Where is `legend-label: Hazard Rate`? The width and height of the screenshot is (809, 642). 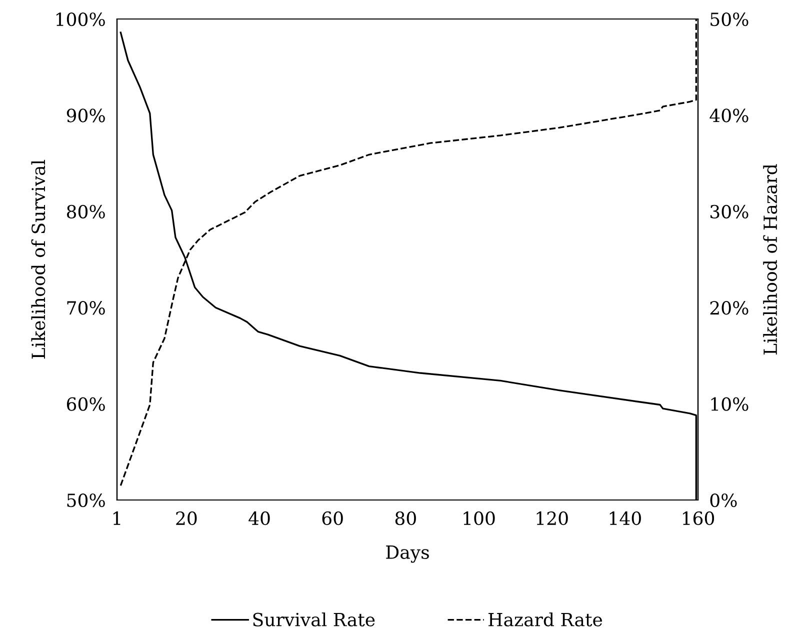
legend-label: Hazard Rate is located at coordinates (545, 619).